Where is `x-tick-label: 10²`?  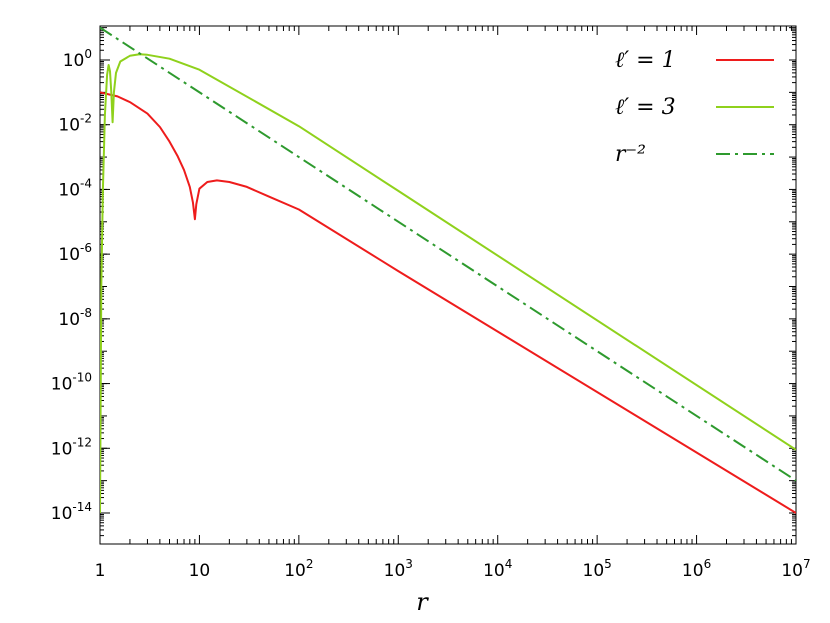 x-tick-label: 10² is located at coordinates (298, 569).